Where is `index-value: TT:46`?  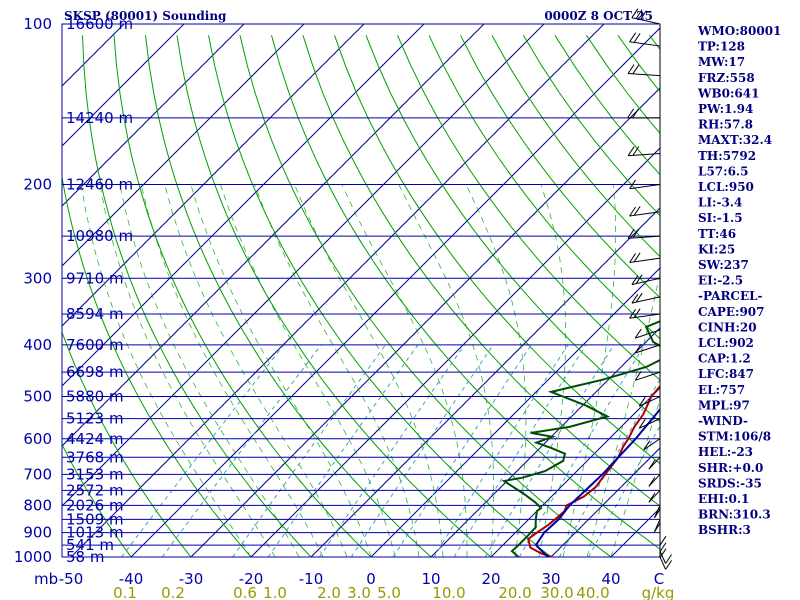
index-value: TT:46 is located at coordinates (717, 234).